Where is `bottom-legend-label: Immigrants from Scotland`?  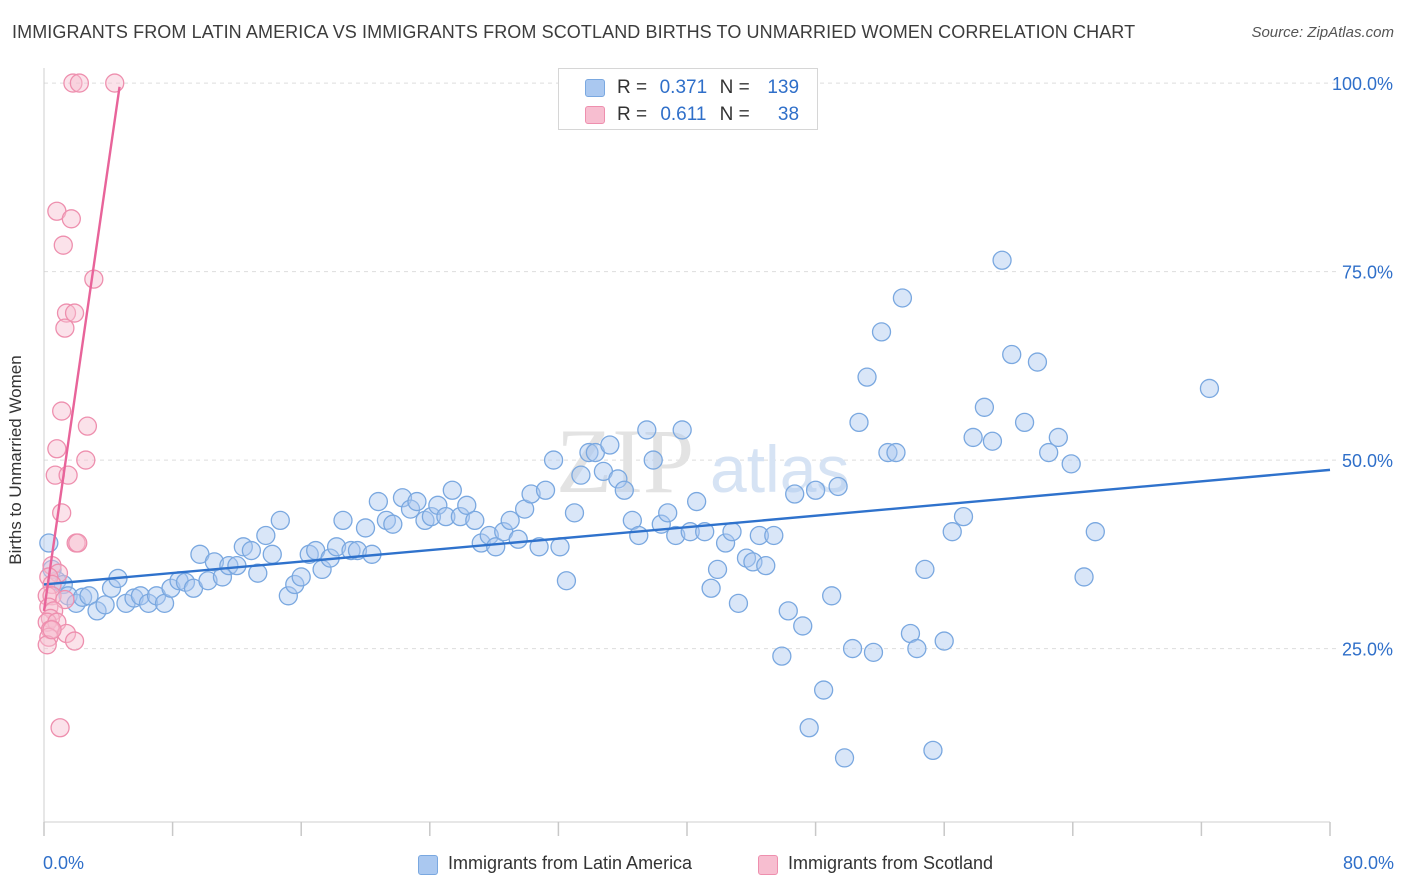 bottom-legend-label: Immigrants from Scotland is located at coordinates (891, 863).